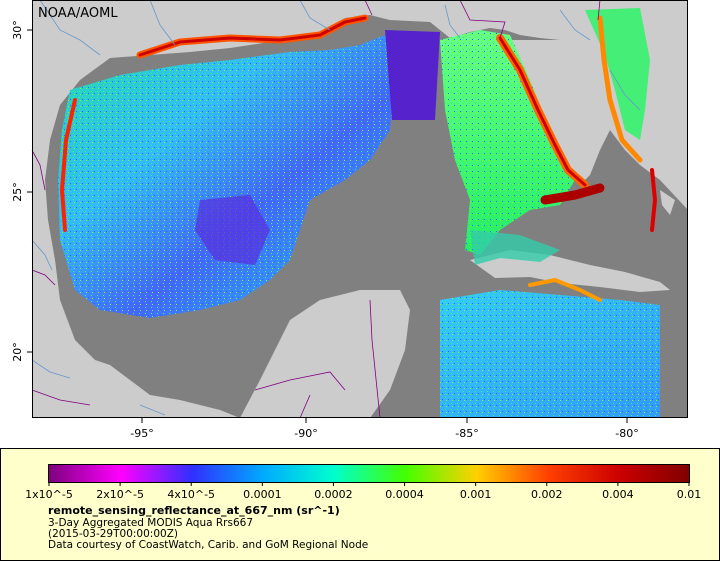 This screenshot has height=561, width=720. Describe the element at coordinates (17, 192) in the screenshot. I see `lat-label: 25°` at that location.